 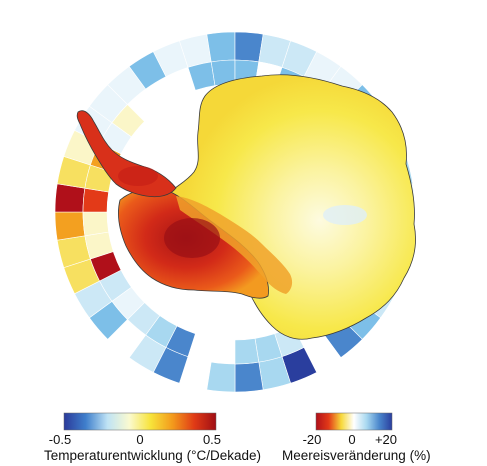 I want to click on west-dark-core, so click(x=192, y=238).